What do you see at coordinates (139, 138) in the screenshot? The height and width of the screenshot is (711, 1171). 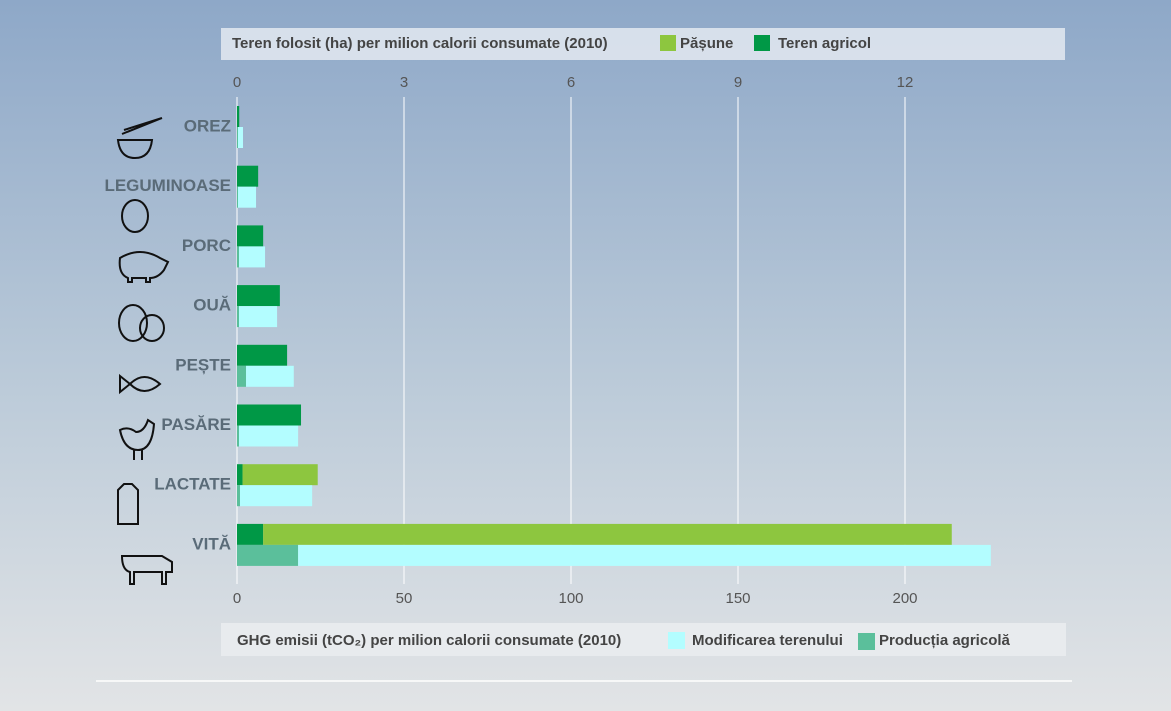 I see `icon-rice` at bounding box center [139, 138].